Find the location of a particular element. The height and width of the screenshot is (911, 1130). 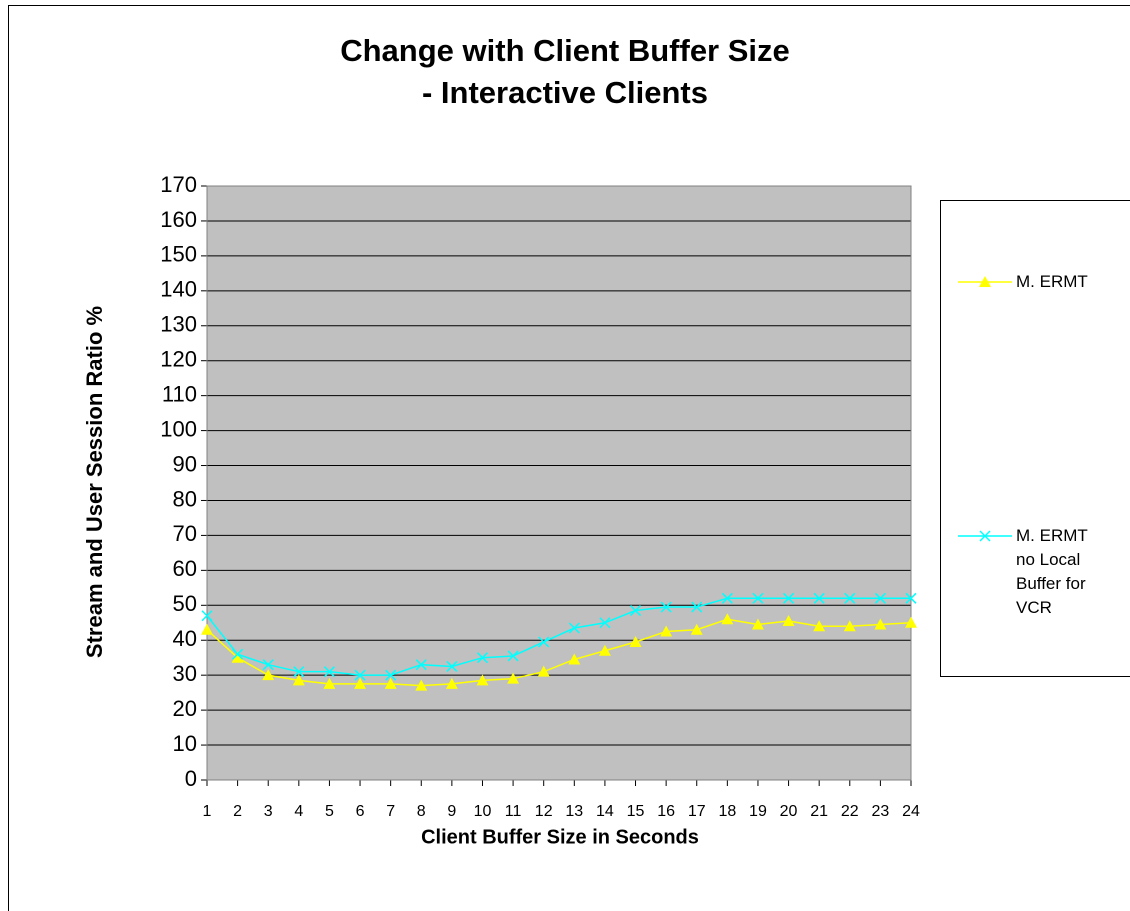

x-tick-label: 24 is located at coordinates (911, 811).